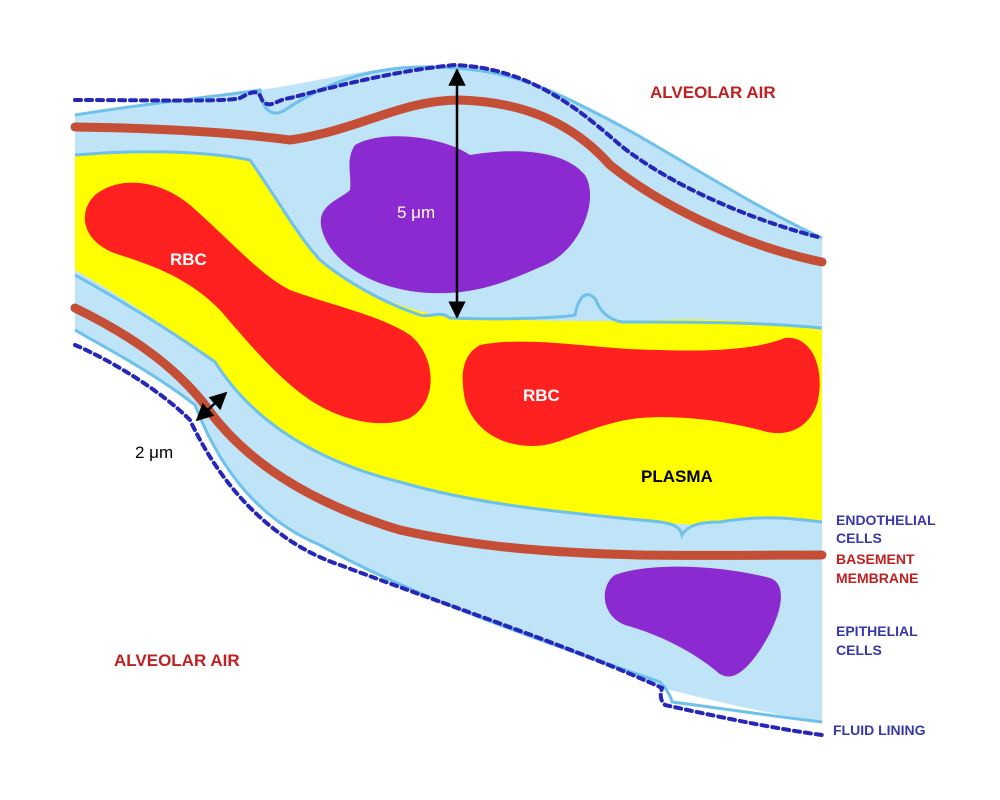 Image resolution: width=1000 pixels, height=800 pixels. What do you see at coordinates (541, 395) in the screenshot?
I see `label-rbc-right: RBC` at bounding box center [541, 395].